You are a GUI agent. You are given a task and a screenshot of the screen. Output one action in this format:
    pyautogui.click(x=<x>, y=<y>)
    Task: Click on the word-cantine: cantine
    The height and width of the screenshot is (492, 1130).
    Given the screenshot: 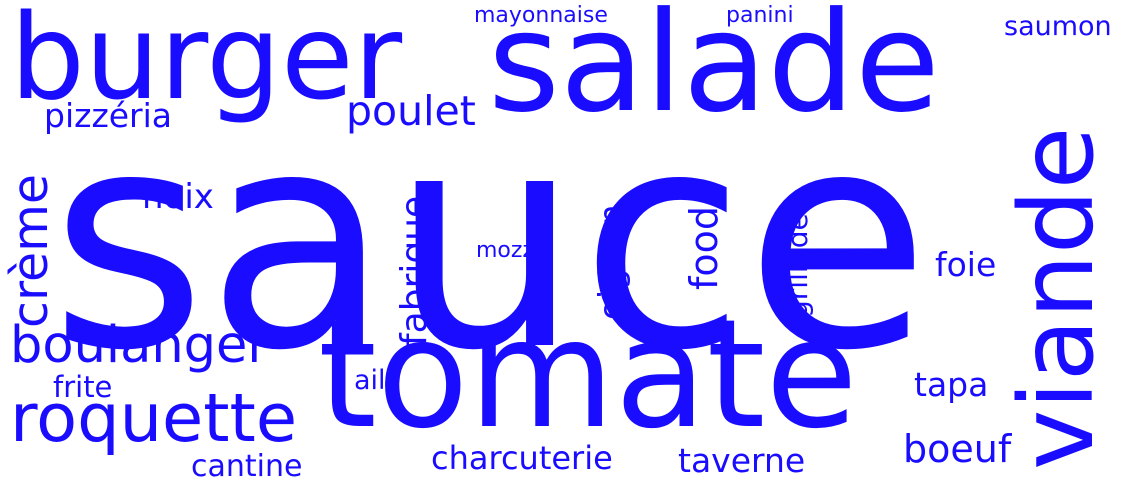 What is the action you would take?
    pyautogui.click(x=246, y=467)
    